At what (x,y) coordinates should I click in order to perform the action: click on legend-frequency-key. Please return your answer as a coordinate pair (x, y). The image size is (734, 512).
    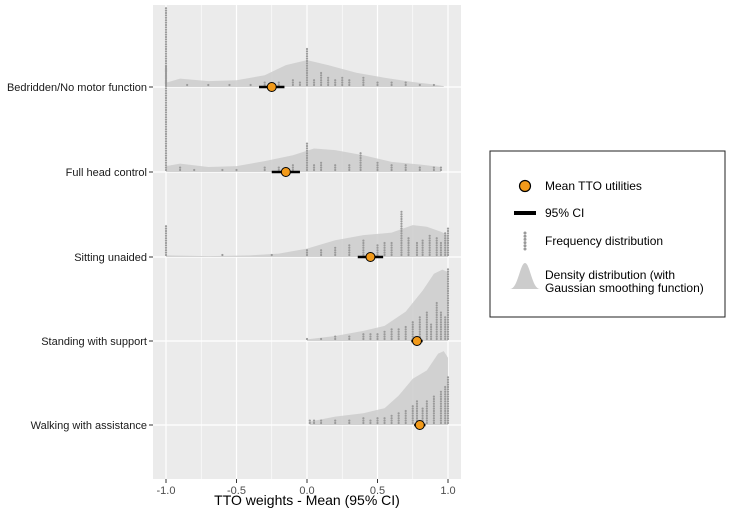
    Looking at the image, I should click on (525, 241).